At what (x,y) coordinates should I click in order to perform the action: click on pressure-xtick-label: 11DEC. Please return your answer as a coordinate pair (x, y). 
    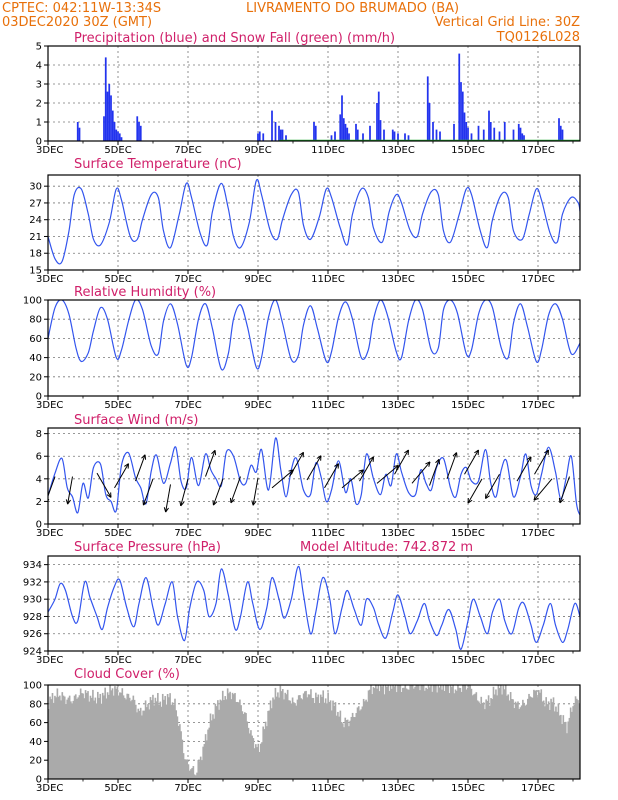
    Looking at the image, I should click on (328, 660).